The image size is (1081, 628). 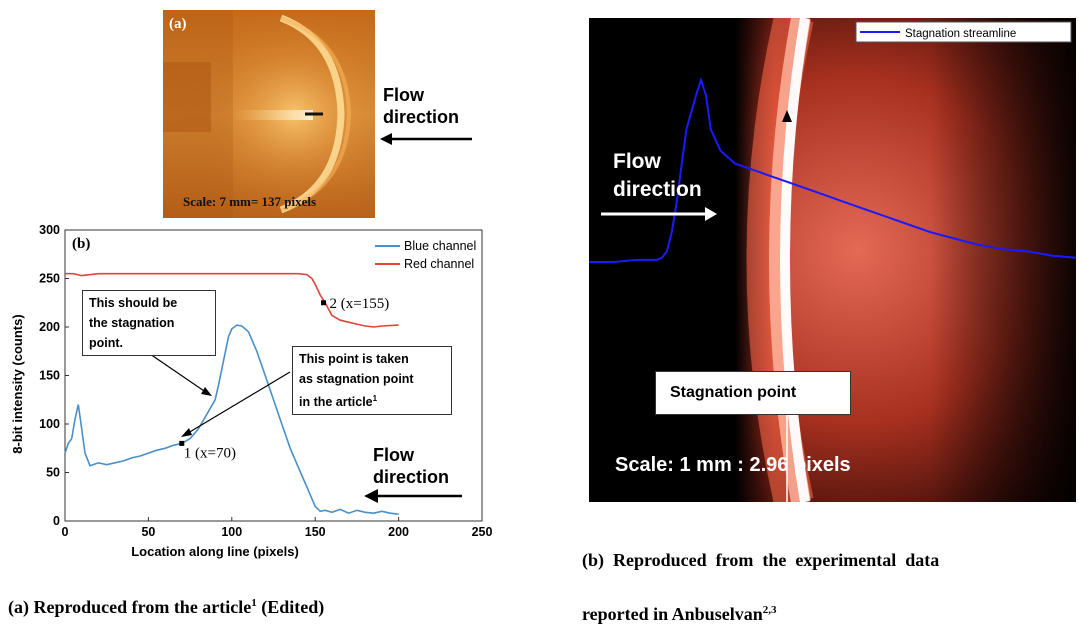 I want to click on callout-line: the stagnation, so click(x=132, y=323).